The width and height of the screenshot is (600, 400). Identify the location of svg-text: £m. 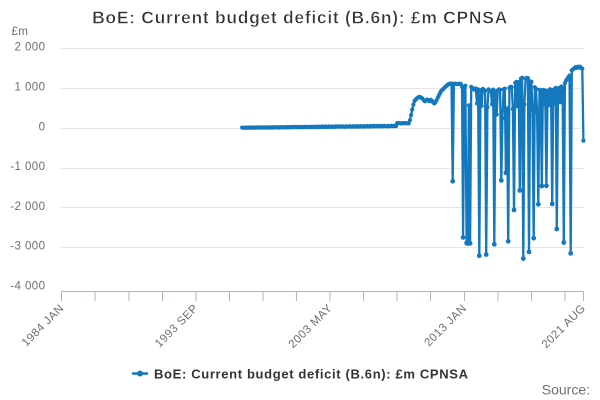
(20, 32).